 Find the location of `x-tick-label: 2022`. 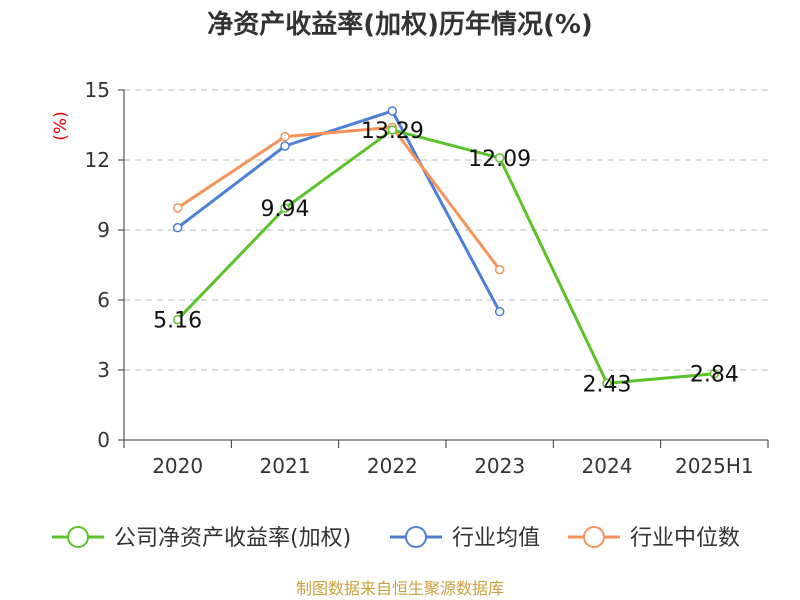

x-tick-label: 2022 is located at coordinates (392, 466).